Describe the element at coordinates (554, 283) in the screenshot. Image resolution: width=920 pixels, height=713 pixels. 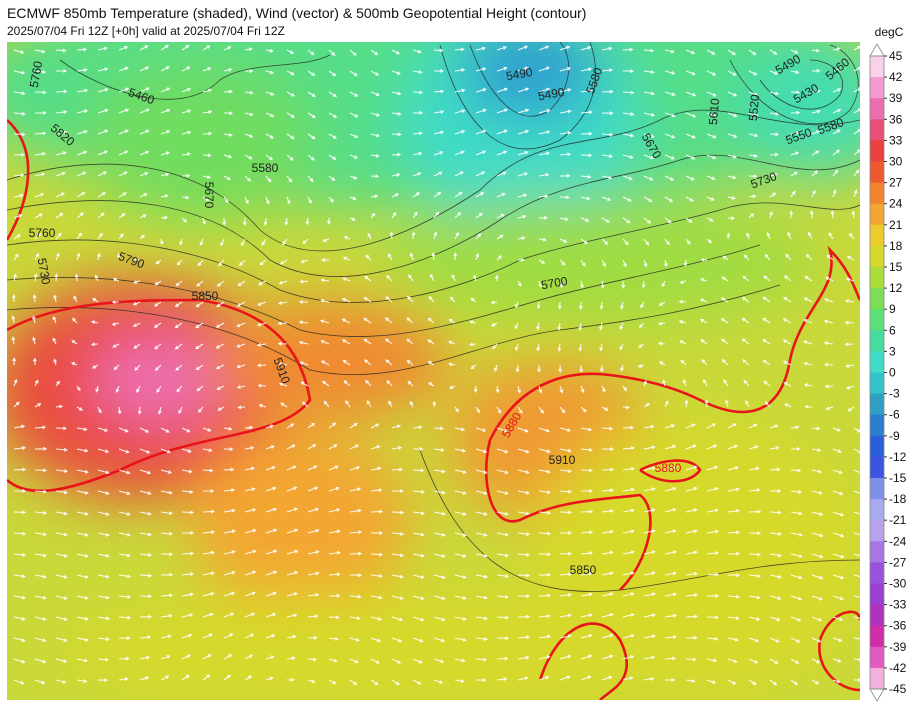
I see `contour-label: 5700` at that location.